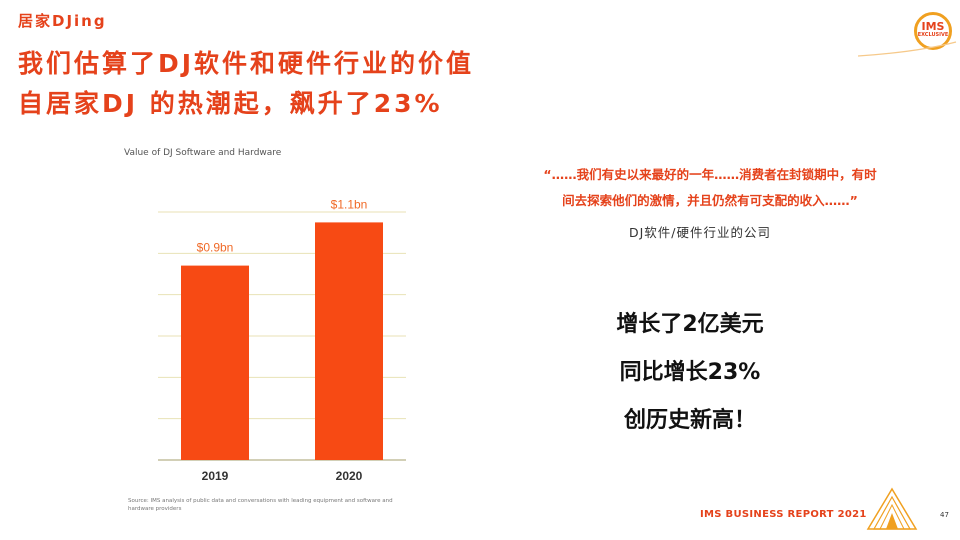  What do you see at coordinates (933, 26) in the screenshot?
I see `logo-text: IMS` at bounding box center [933, 26].